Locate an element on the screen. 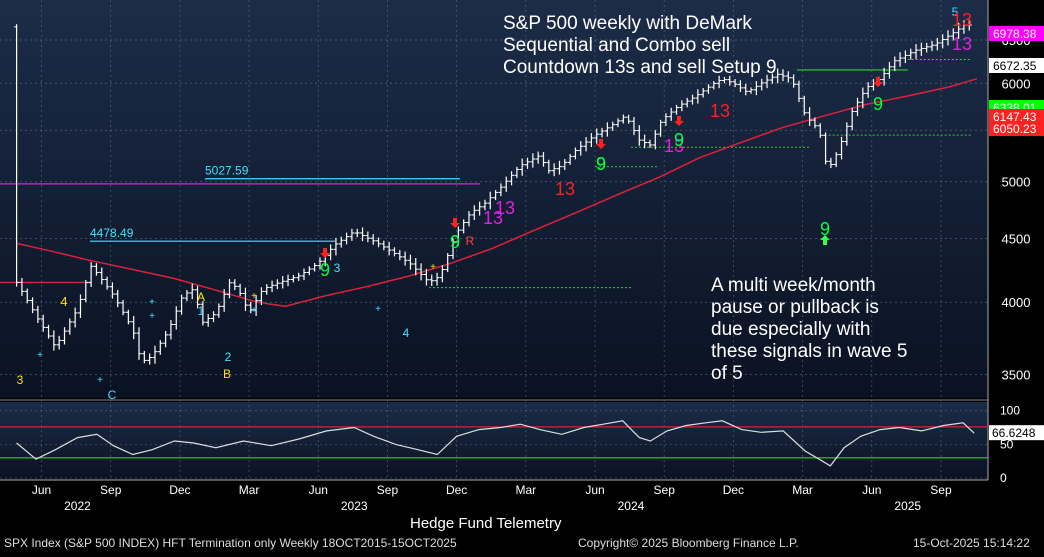 Image resolution: width=1044 pixels, height=557 pixels. level-label: 4478.49 is located at coordinates (112, 233).